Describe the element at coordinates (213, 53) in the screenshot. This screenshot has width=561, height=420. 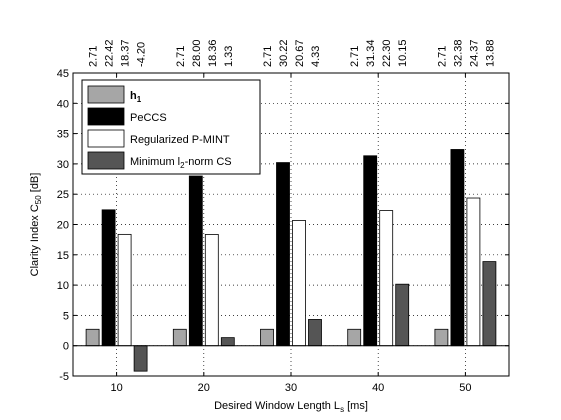
I see `top-value-label: 18.36` at that location.